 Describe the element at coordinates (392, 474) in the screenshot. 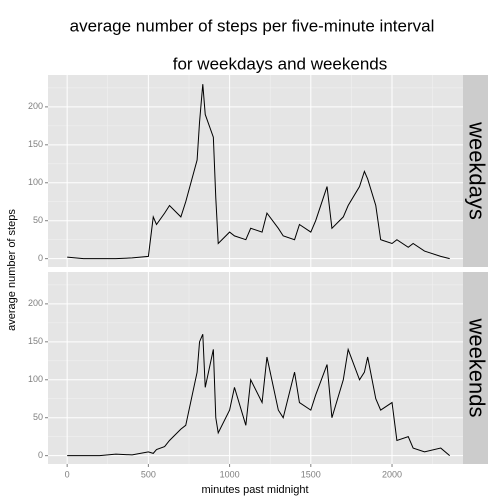

I see `x-tick-label: 2000` at that location.